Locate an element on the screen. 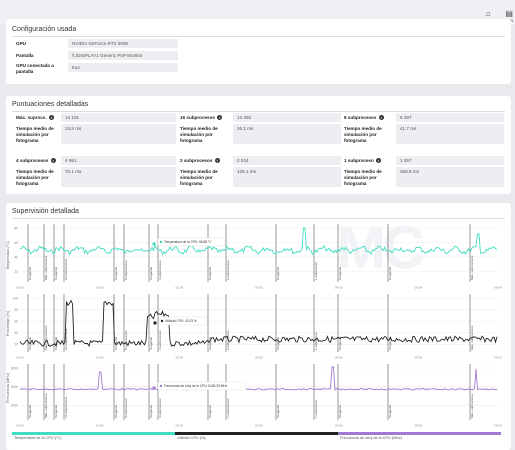 The width and height of the screenshot is (515, 450). config-value: \\.\DISPLAY1 Generic PnP Monitor is located at coordinates (123, 55).